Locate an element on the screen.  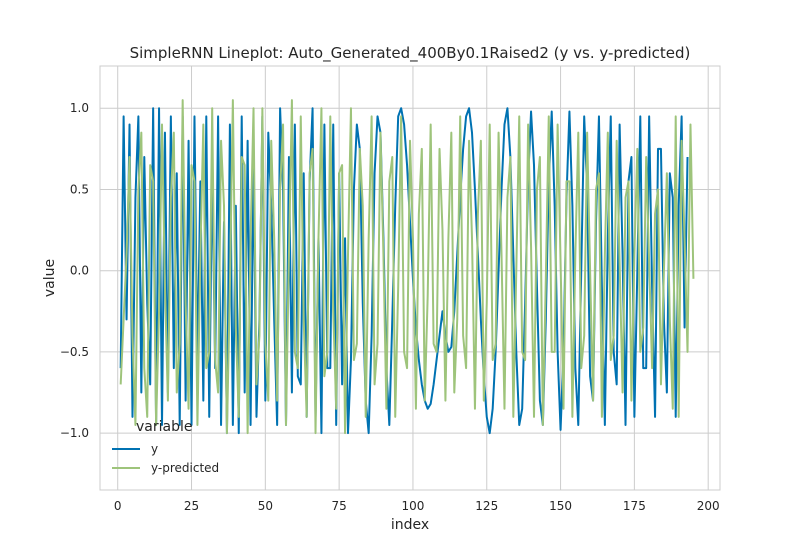
y-tick-label: 0.0 is located at coordinates (79, 271).